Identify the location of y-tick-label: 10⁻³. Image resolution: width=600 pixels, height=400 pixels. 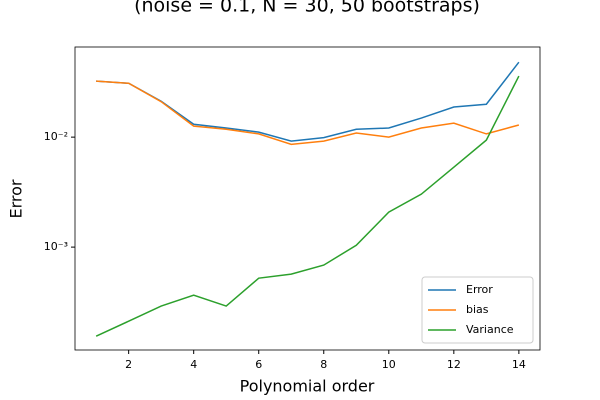
(56, 246).